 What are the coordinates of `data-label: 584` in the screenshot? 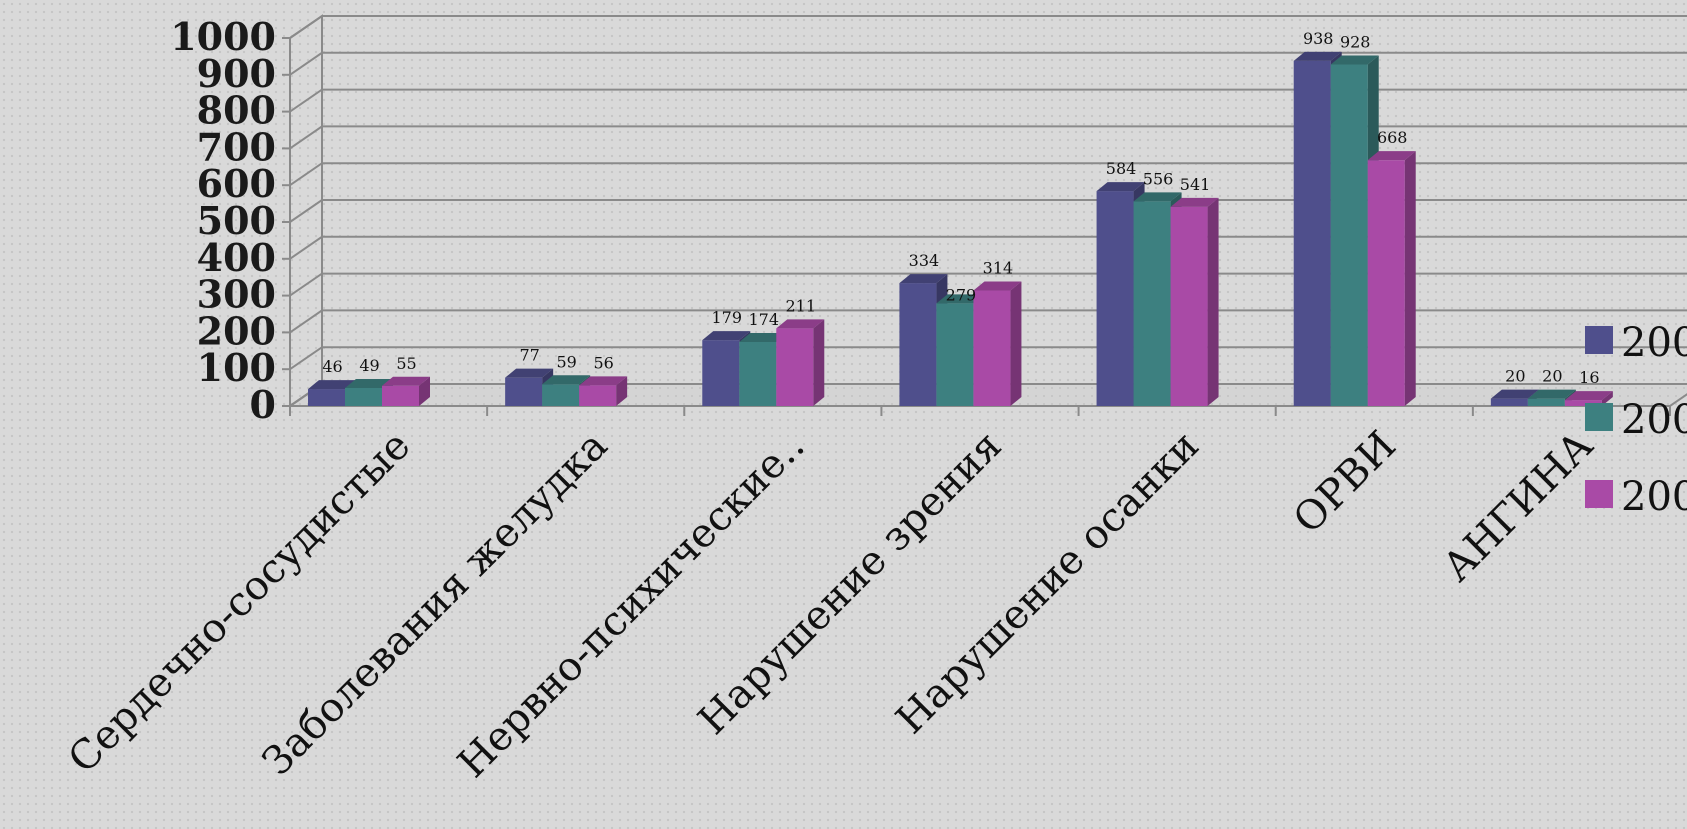 It's located at (1121, 168).